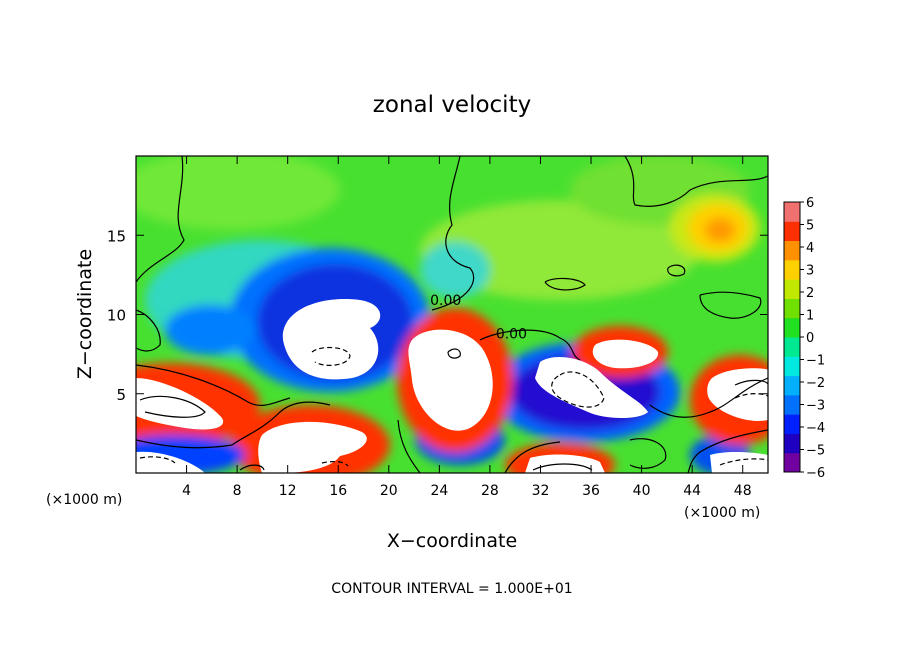 The width and height of the screenshot is (904, 654). Describe the element at coordinates (560, 250) in the screenshot. I see `region-upper-mid` at that location.